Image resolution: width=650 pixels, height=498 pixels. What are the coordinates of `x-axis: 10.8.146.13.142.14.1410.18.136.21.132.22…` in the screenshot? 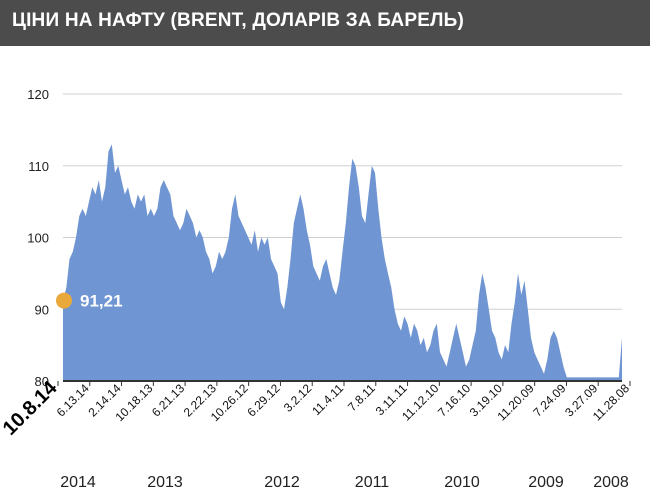 It's located at (316, 407).